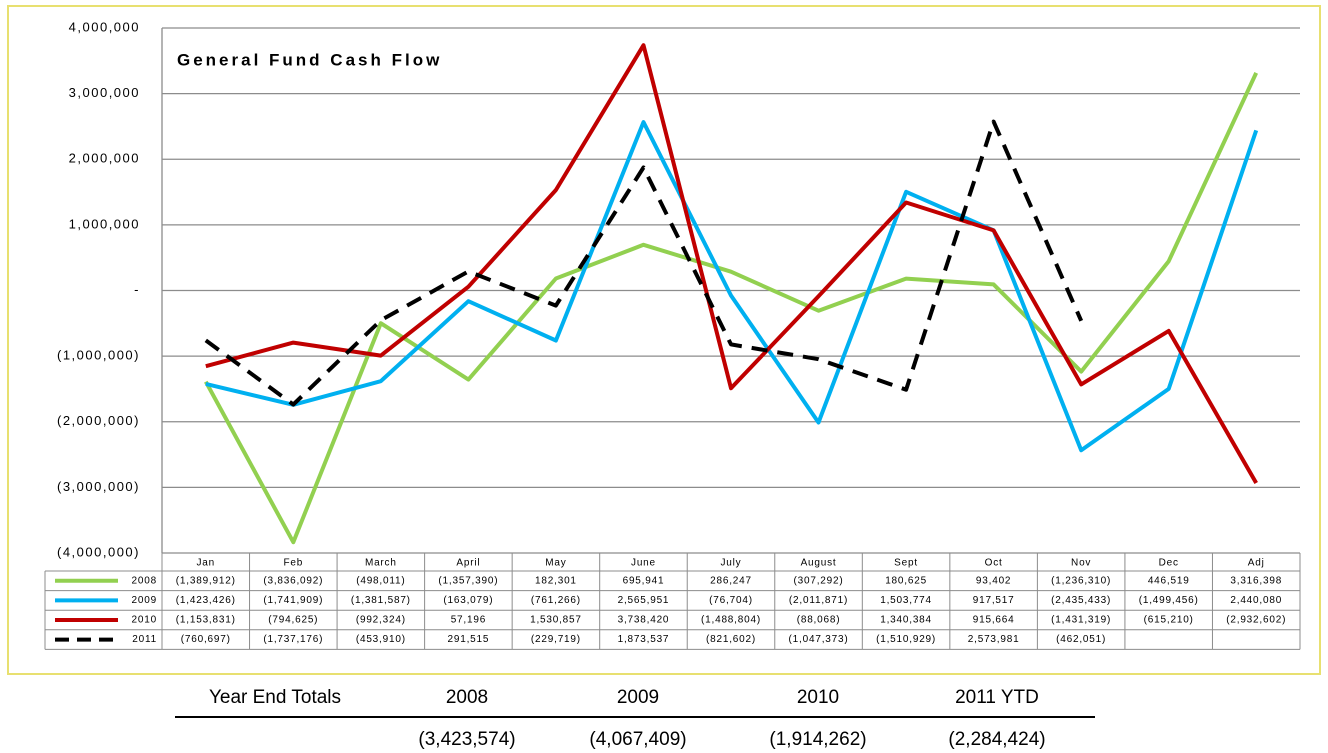 Image resolution: width=1328 pixels, height=753 pixels. Describe the element at coordinates (144, 600) in the screenshot. I see `legend-label: 2009` at that location.